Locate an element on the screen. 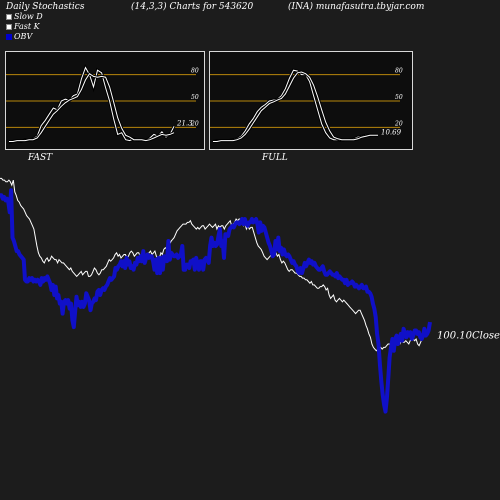  fast-stochastic-panel: 20 50 80 21.3 is located at coordinates (105, 100).